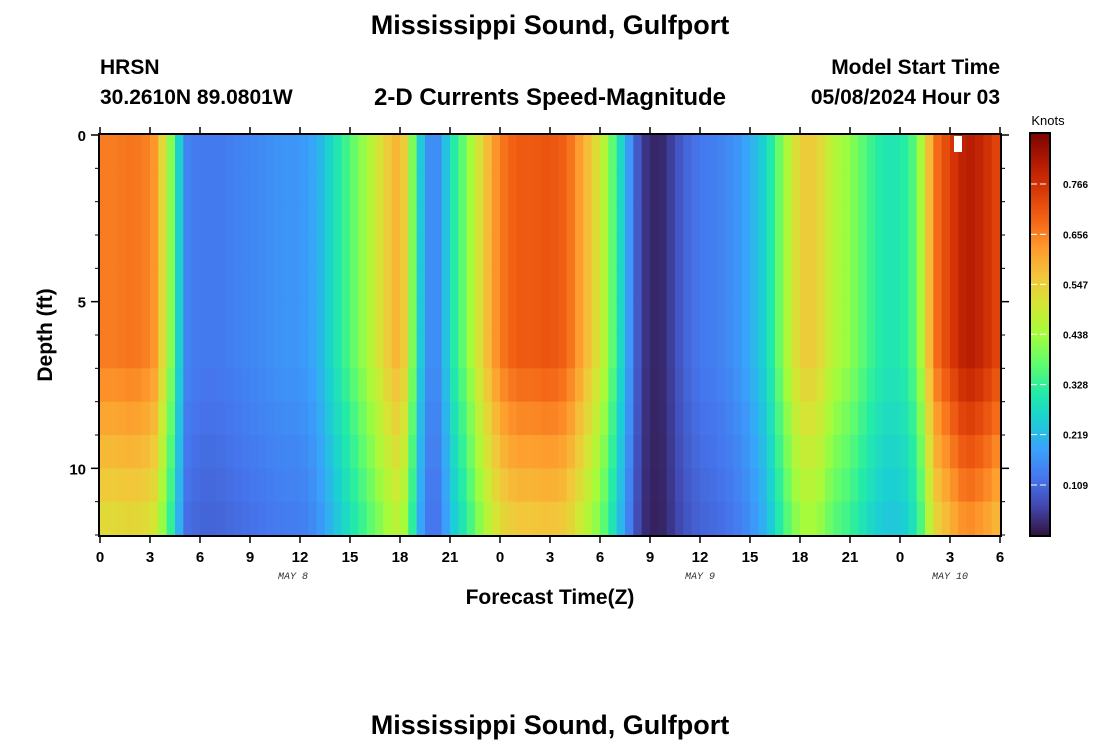  What do you see at coordinates (200, 557) in the screenshot?
I see `x-tick-label: 6` at bounding box center [200, 557].